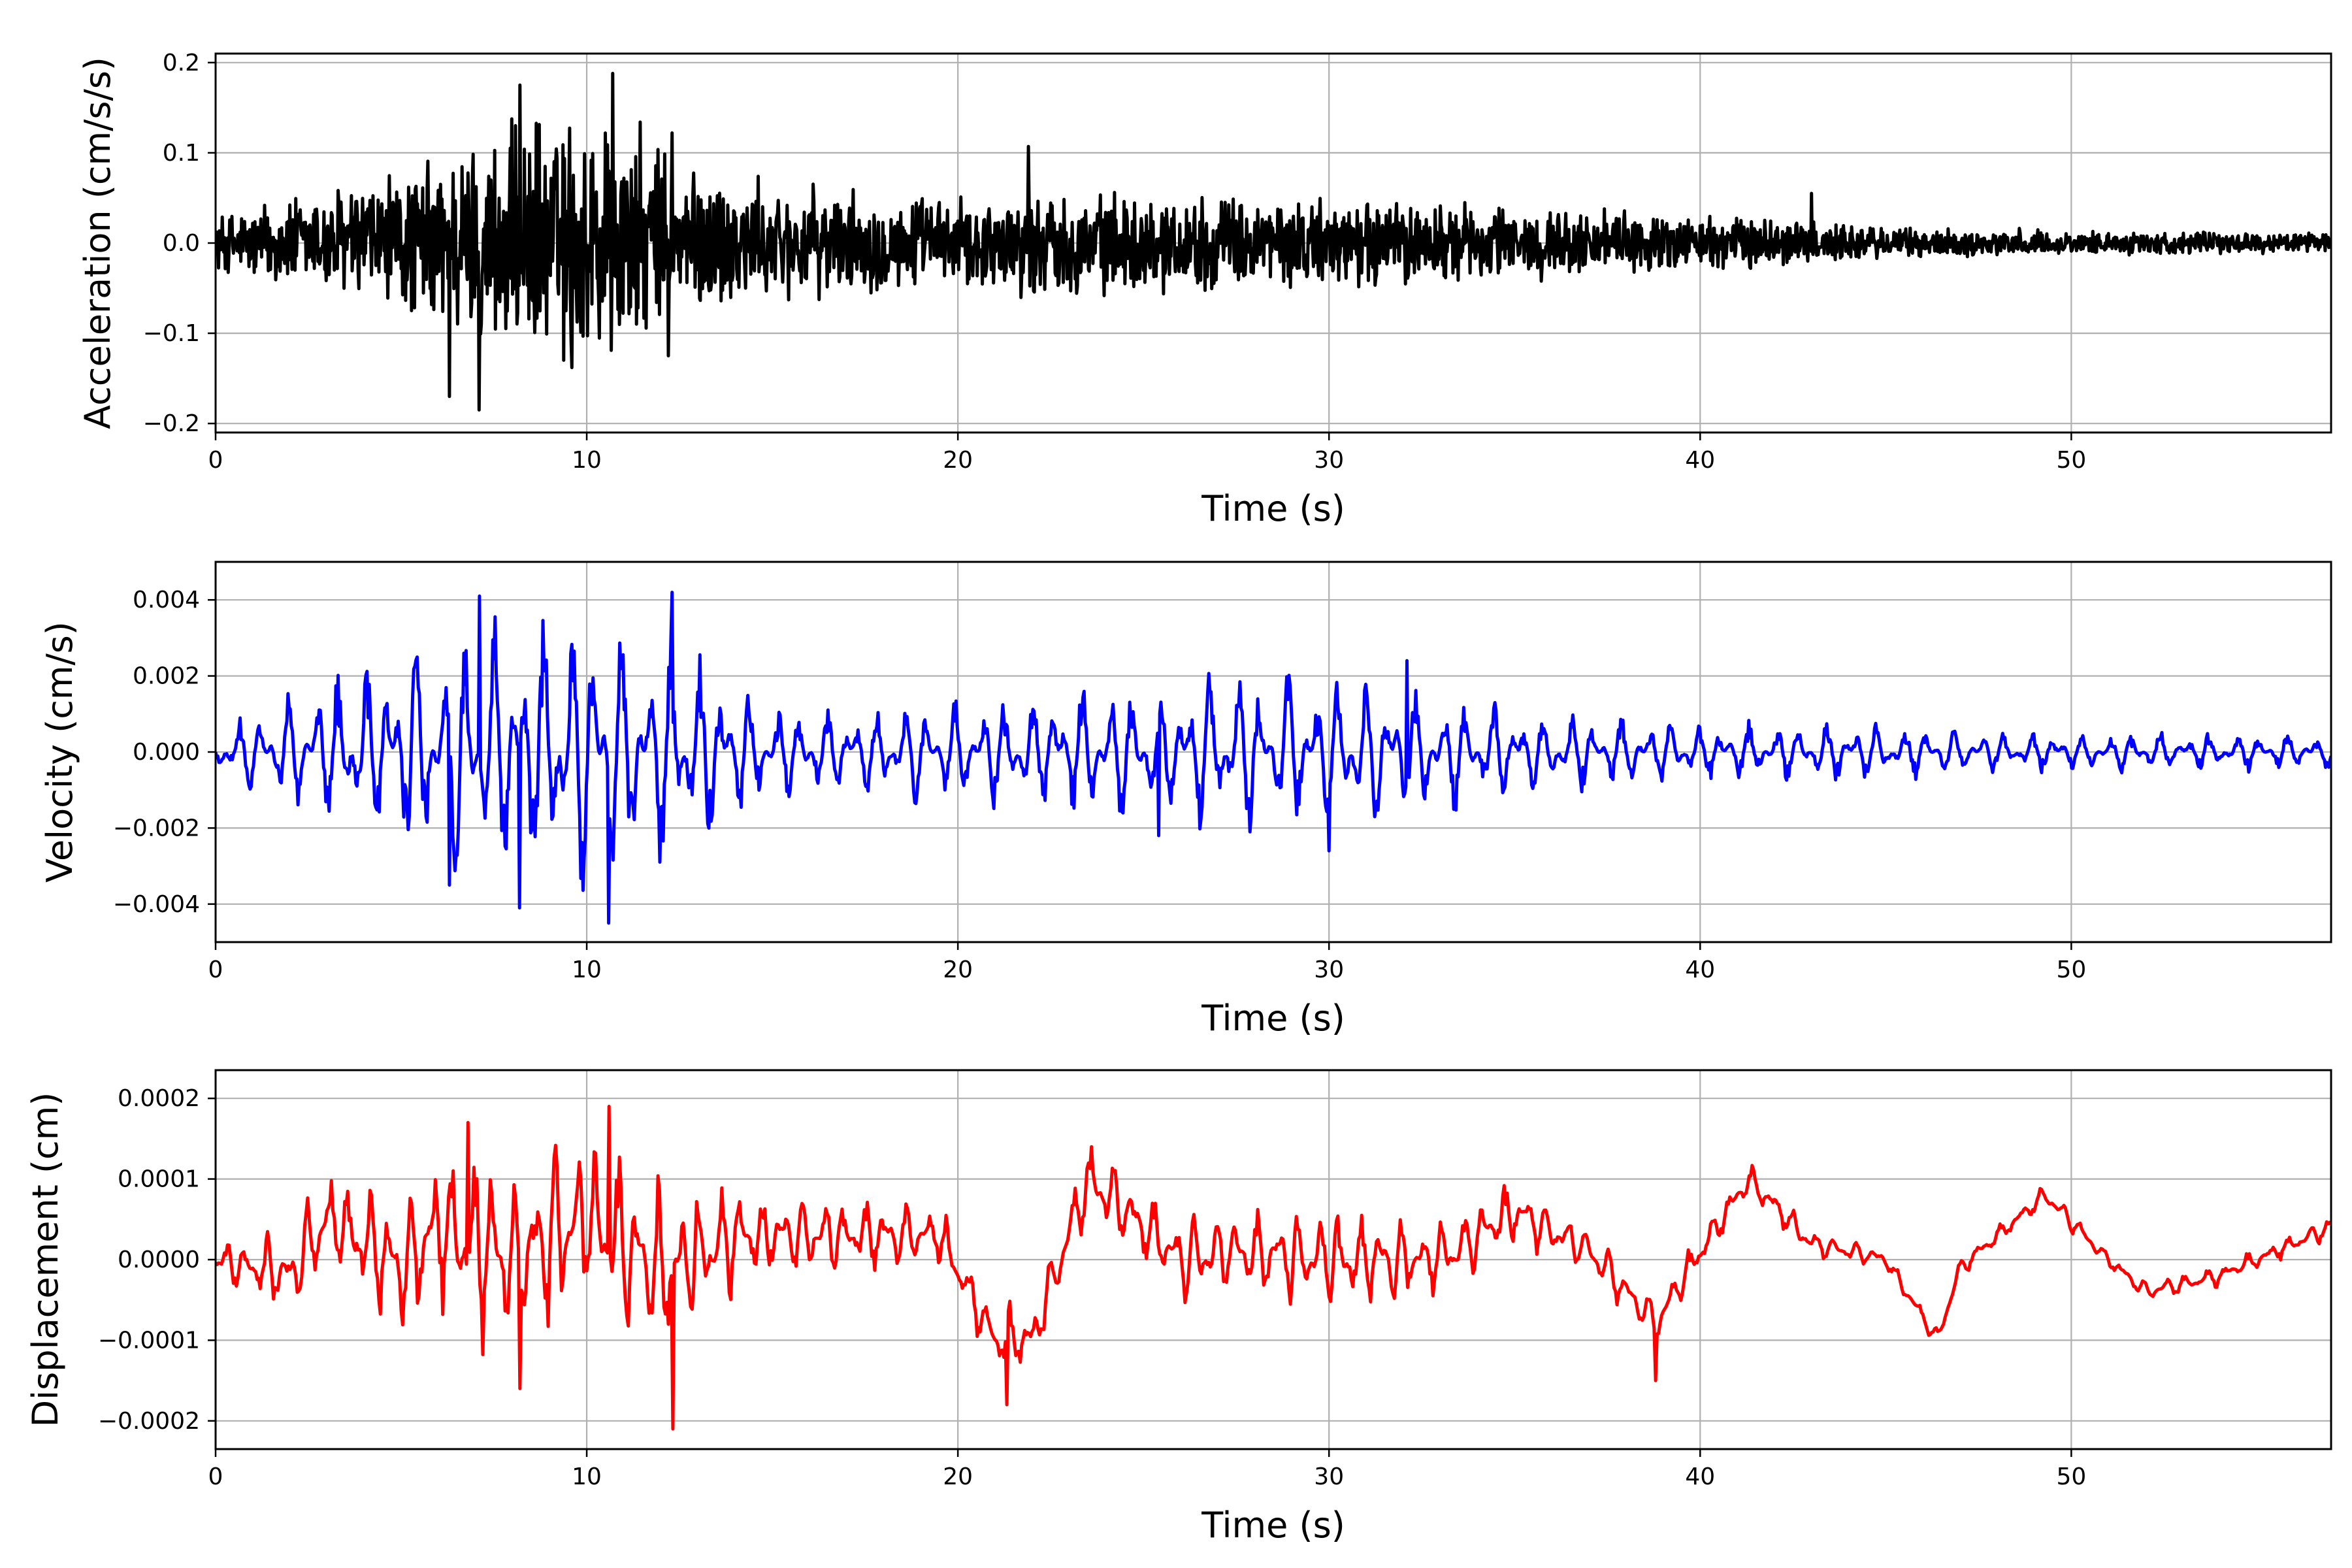 The image size is (2352, 1568). I want to click on velocity-x-axis-label: Time (s), so click(1273, 1018).